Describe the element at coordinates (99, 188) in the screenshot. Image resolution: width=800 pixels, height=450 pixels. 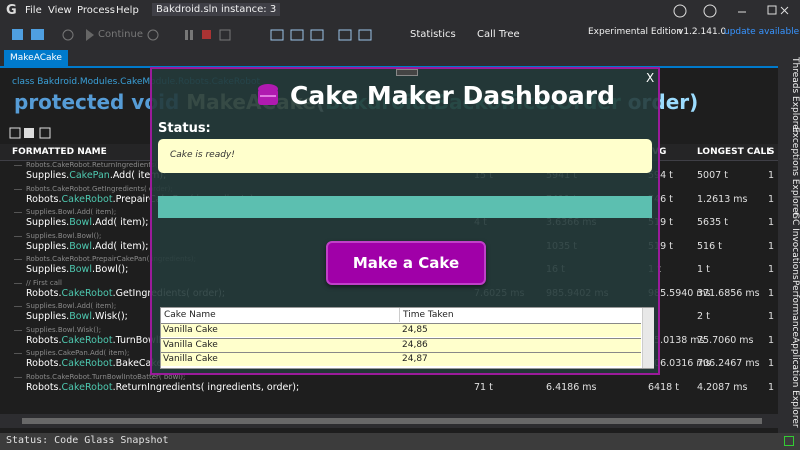
I see `caller-text: Robots.CakeRobot.GetIngredients( order);` at that location.